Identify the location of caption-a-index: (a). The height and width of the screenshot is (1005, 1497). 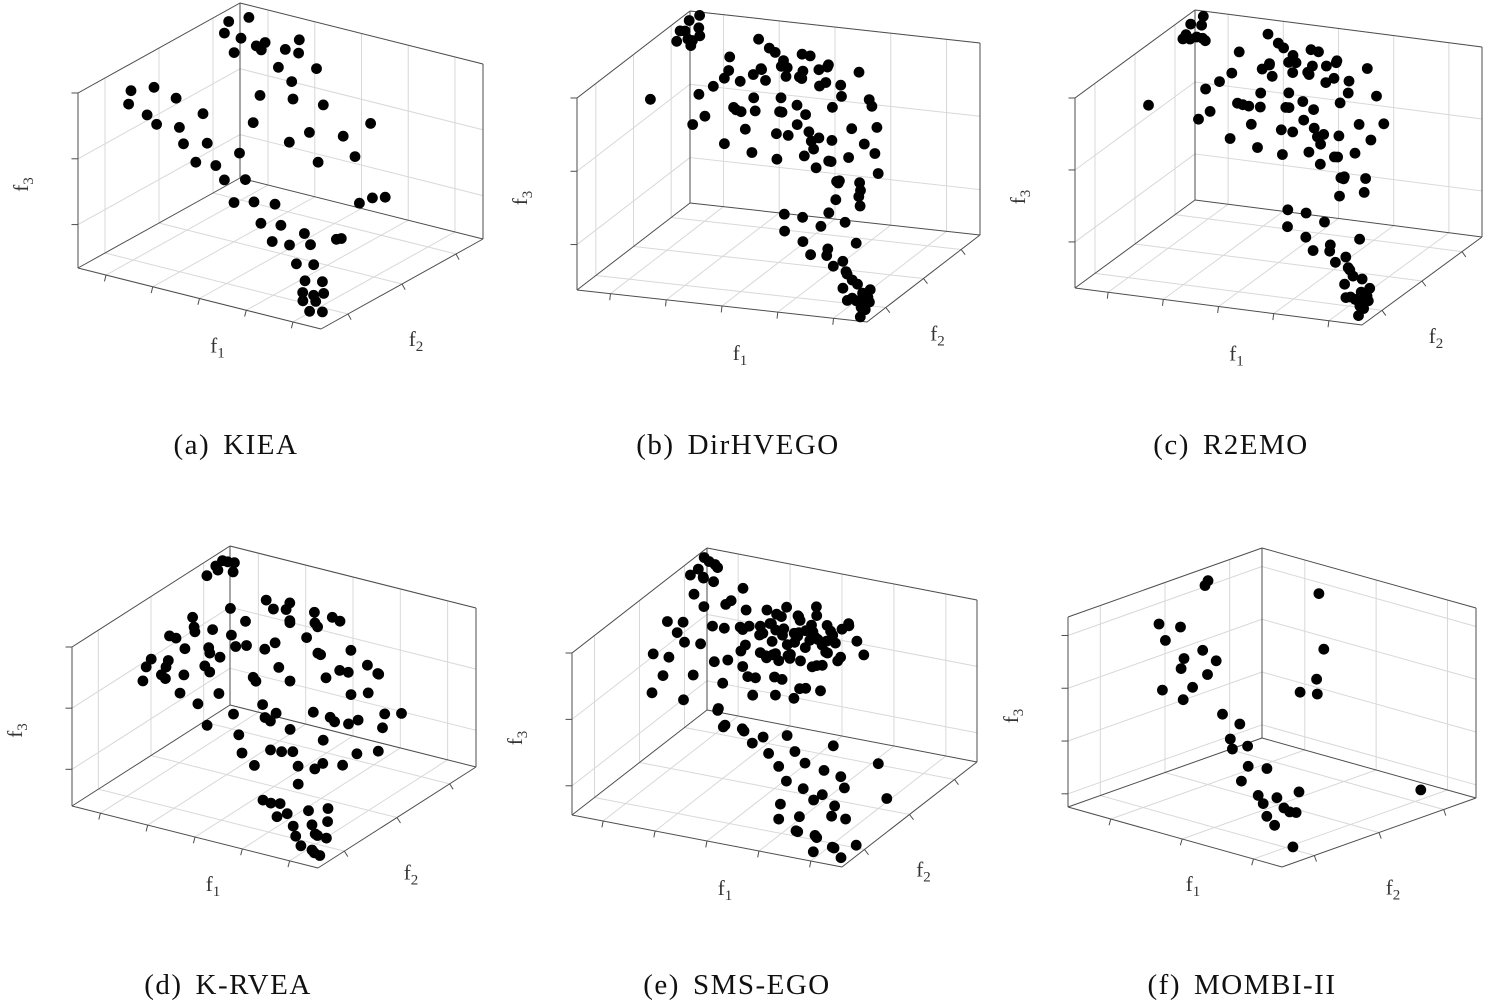
(192, 445).